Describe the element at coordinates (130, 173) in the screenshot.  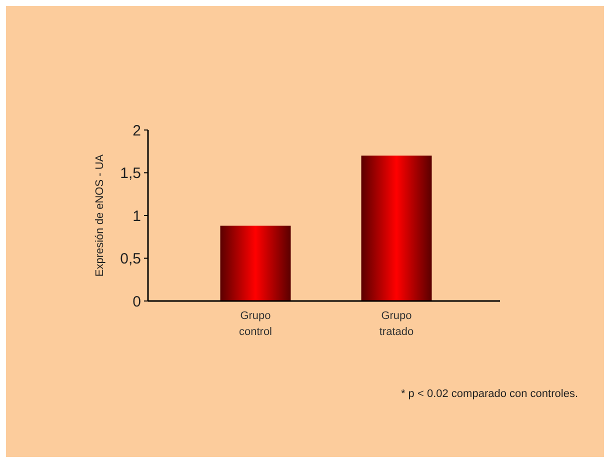
I see `y-tick-label: 1,5` at that location.